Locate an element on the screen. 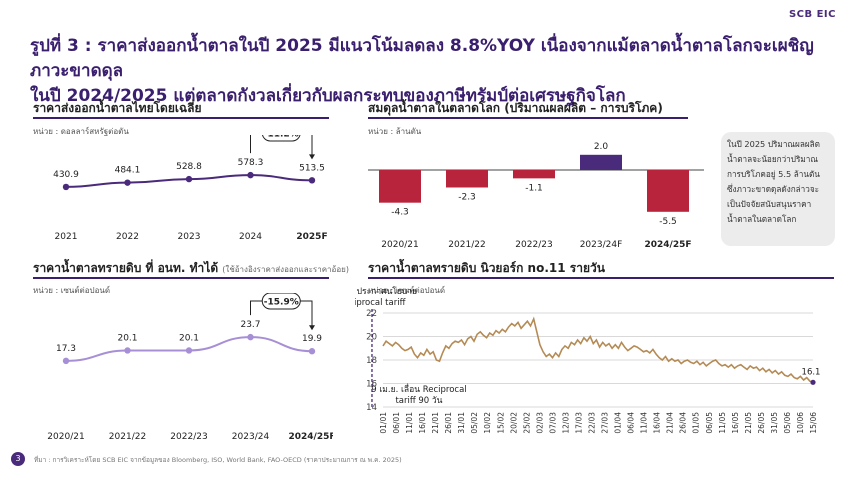 This screenshot has width=850, height=479. x-tick-label: 2024 is located at coordinates (250, 237).